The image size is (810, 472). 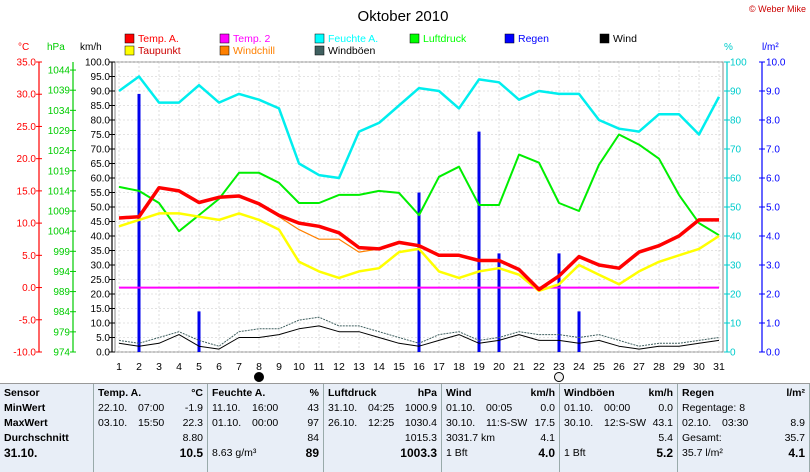 What do you see at coordinates (28, 320) in the screenshot?
I see `temp-tick-label: -5.0` at bounding box center [28, 320].